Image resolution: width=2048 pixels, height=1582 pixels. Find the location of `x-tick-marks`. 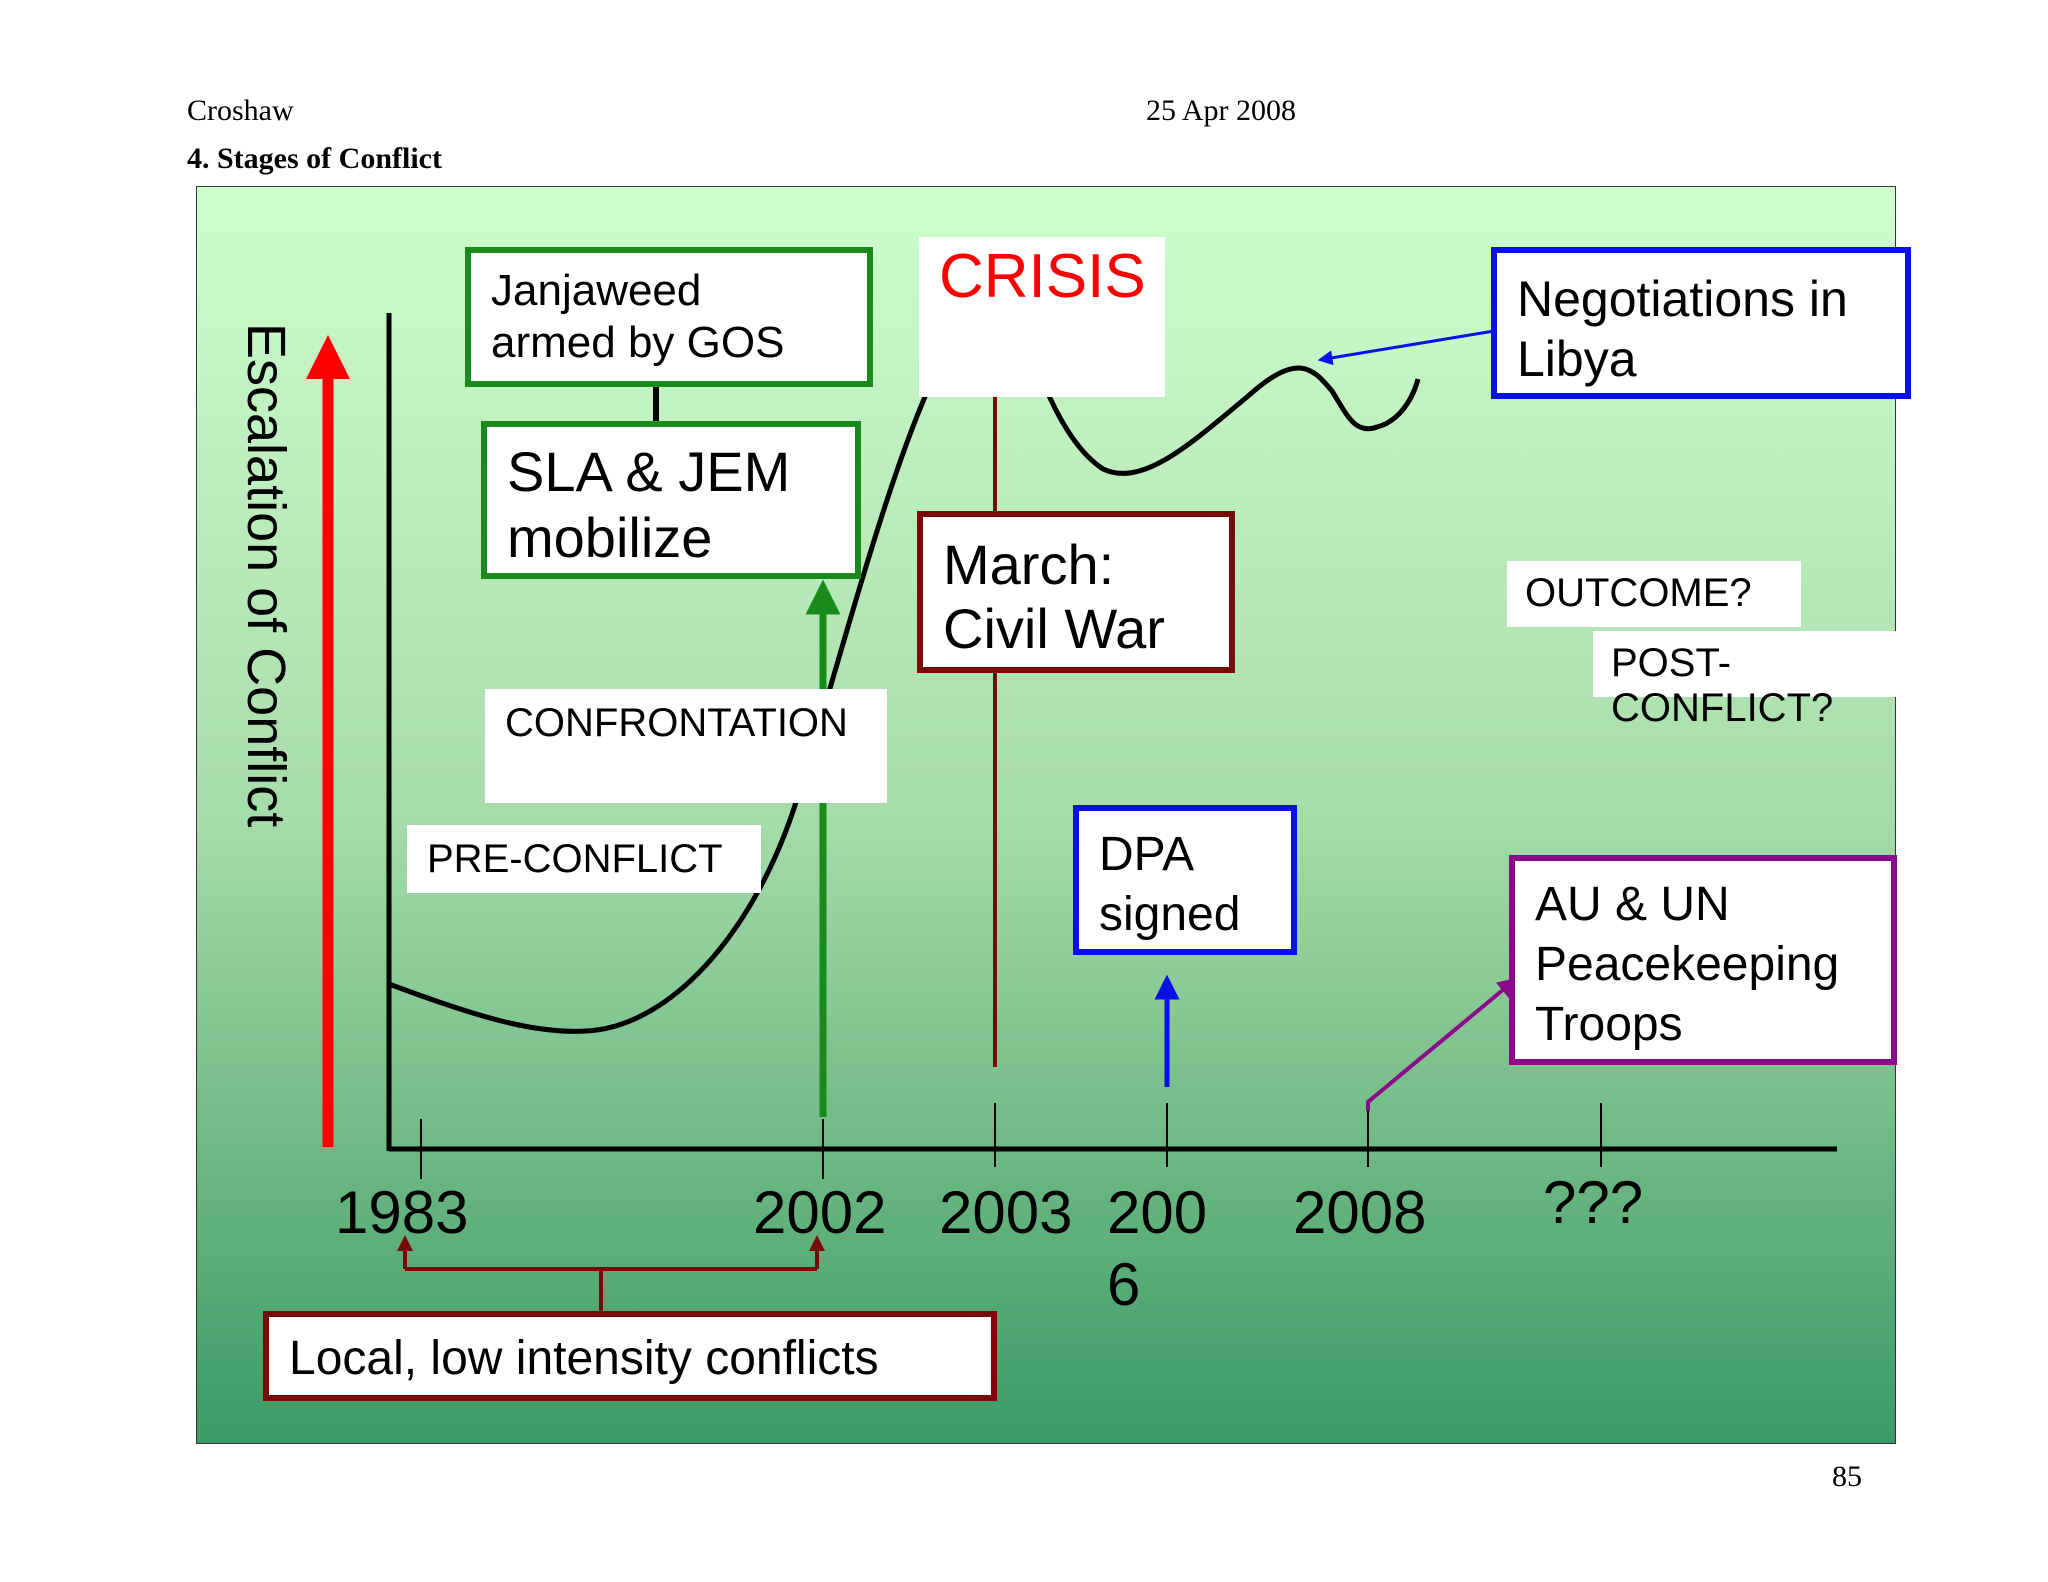

x-tick-marks is located at coordinates (1011, 1141).